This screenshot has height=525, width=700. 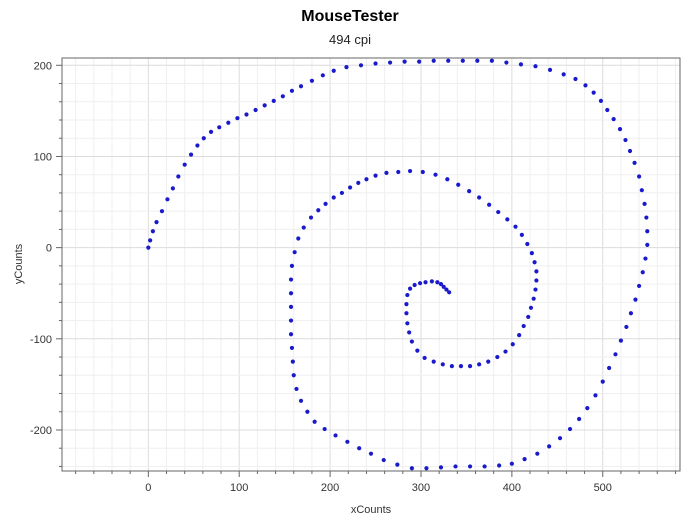 I want to click on x-axis-title: xCounts, so click(x=371, y=510).